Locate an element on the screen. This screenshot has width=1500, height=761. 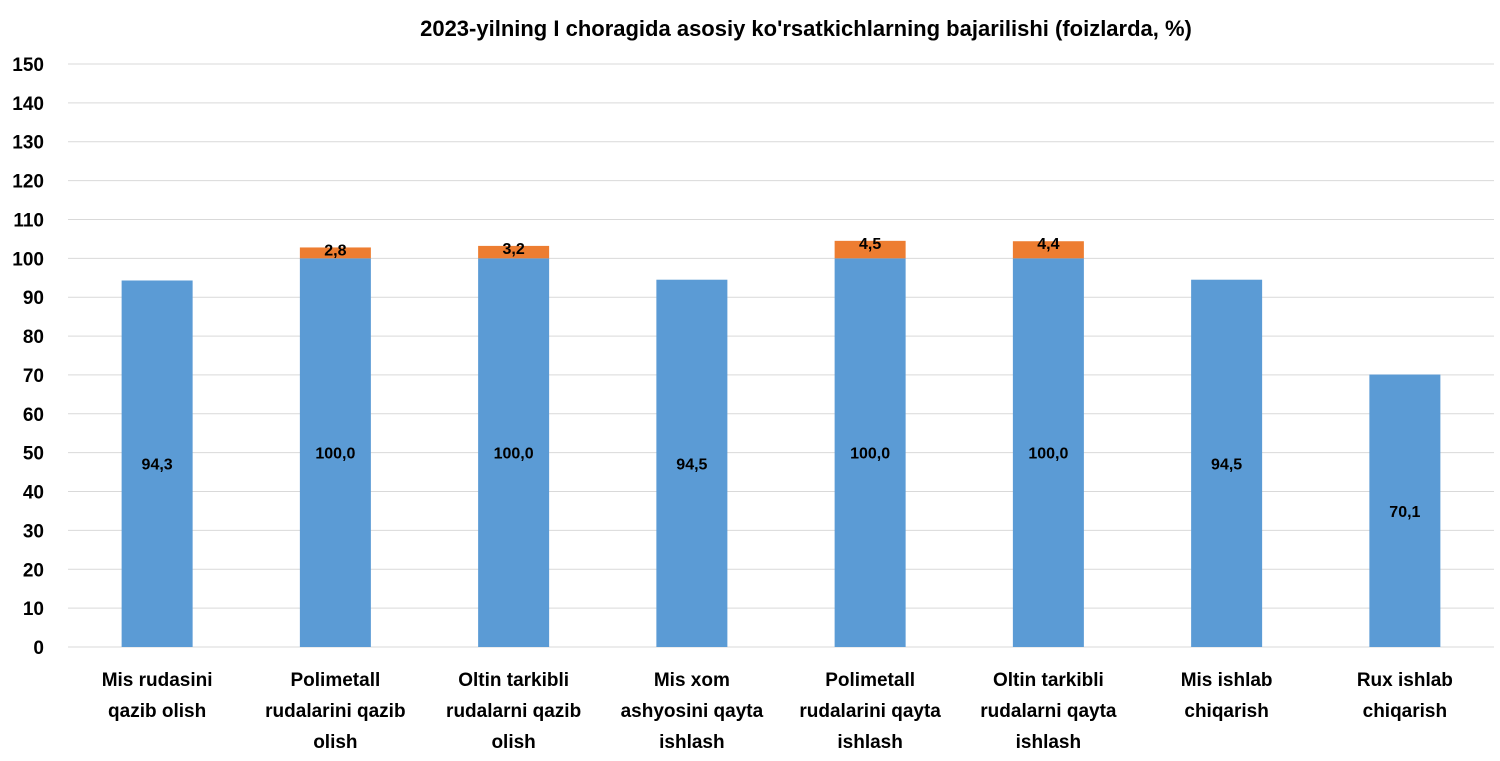
x-tick-label-line: rudalarni qazib is located at coordinates (513, 711).